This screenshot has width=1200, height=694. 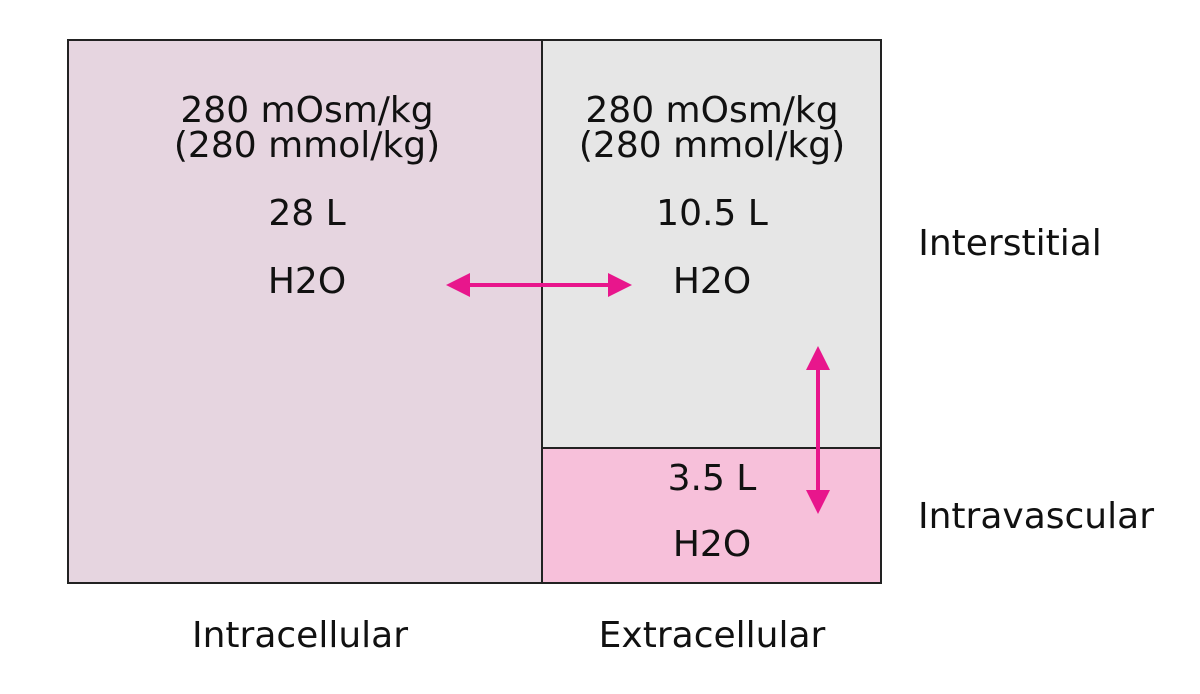 I want to click on compartment-label: Intravascular, so click(x=1036, y=516).